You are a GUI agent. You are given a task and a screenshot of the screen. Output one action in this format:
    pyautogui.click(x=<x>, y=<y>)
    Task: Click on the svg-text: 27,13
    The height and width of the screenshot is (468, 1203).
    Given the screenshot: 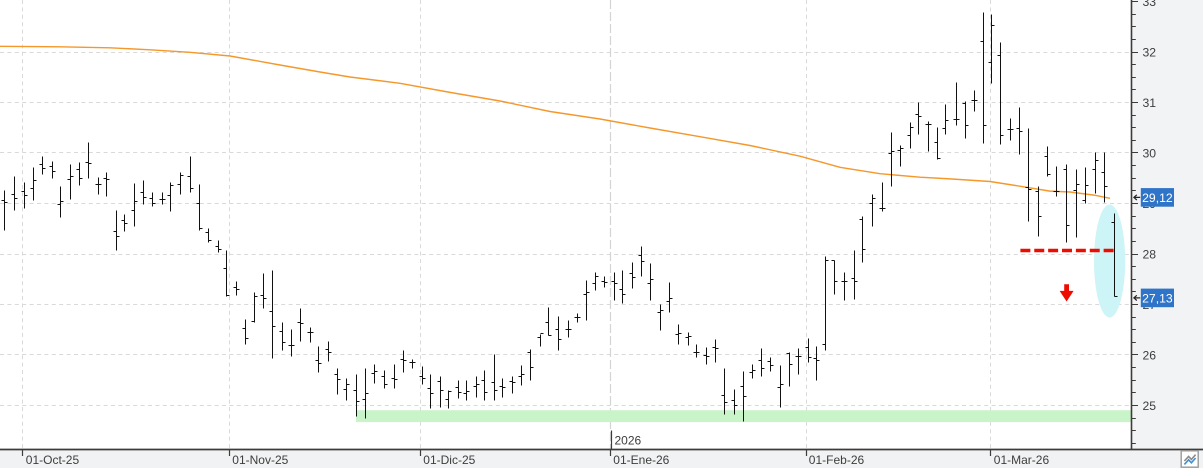 What is the action you would take?
    pyautogui.click(x=1157, y=298)
    